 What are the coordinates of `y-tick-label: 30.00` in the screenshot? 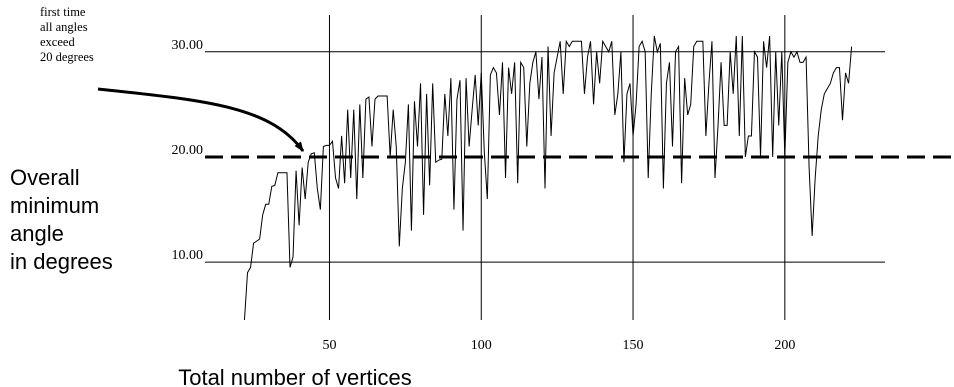 It's located at (188, 45).